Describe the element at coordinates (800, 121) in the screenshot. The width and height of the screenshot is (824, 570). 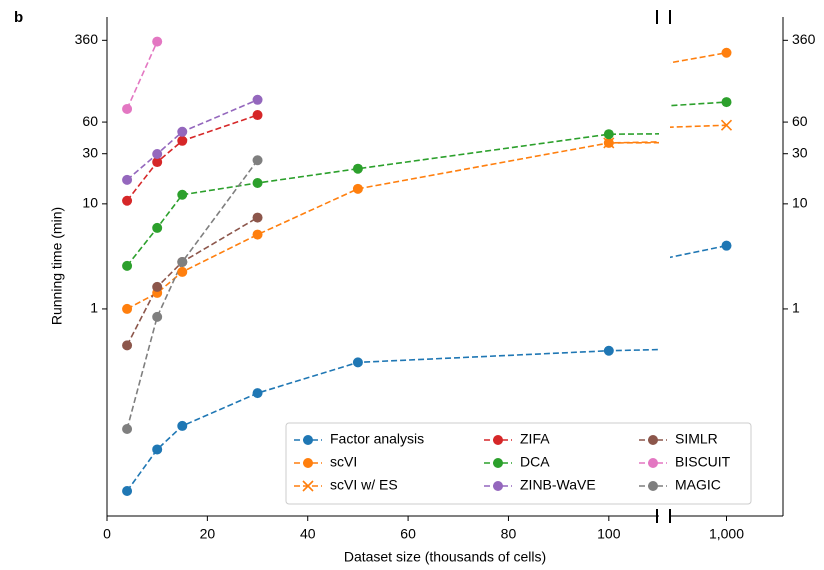
I see `y-tick-label-right: 60` at that location.